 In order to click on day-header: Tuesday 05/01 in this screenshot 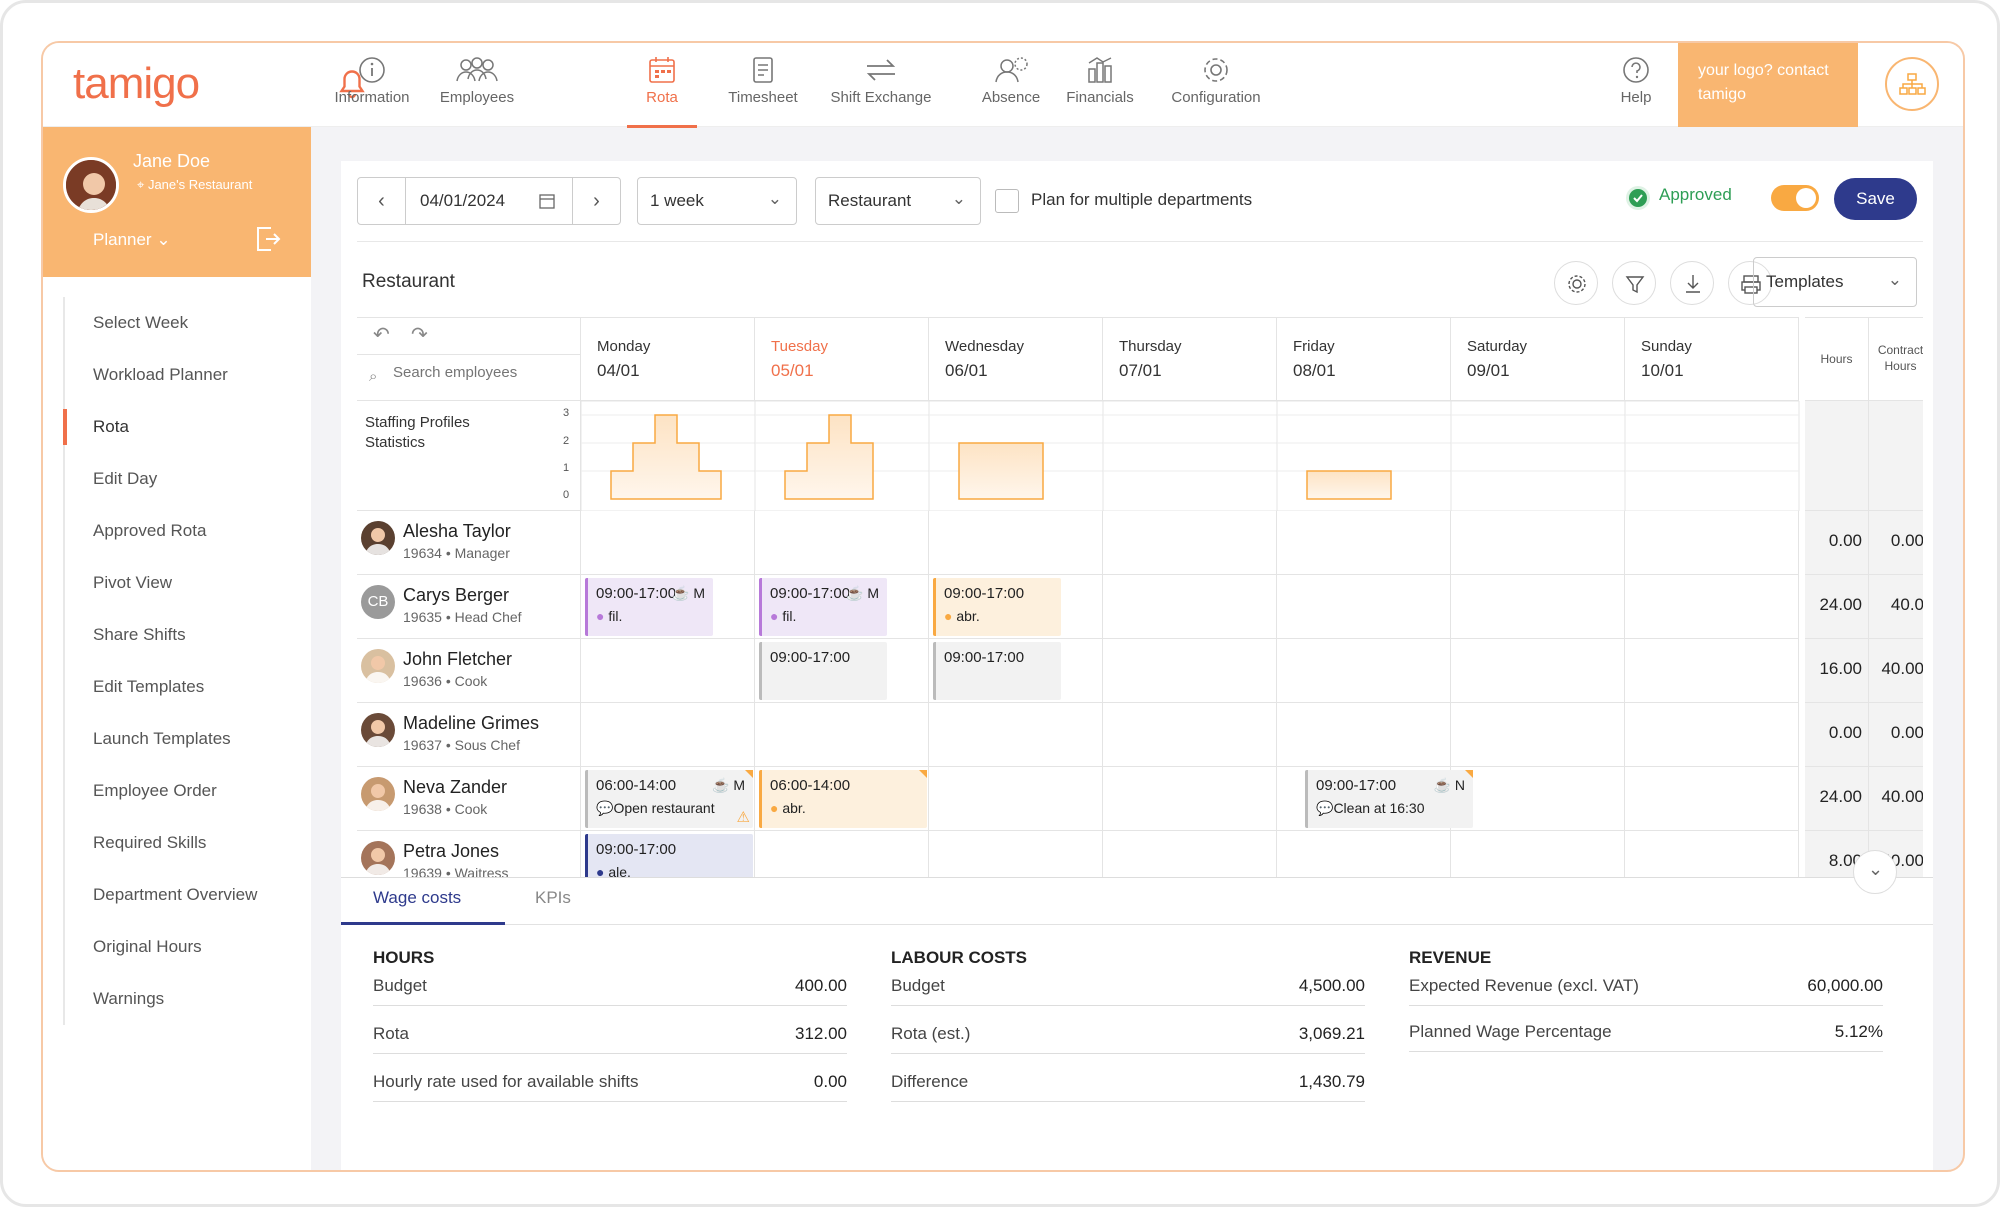, I will do `click(842, 359)`.